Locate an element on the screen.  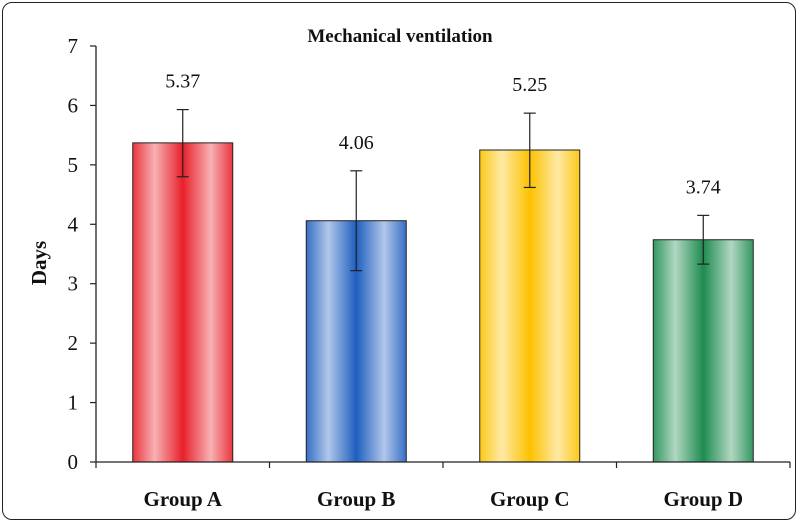
x-tick-label: Group D is located at coordinates (703, 499).